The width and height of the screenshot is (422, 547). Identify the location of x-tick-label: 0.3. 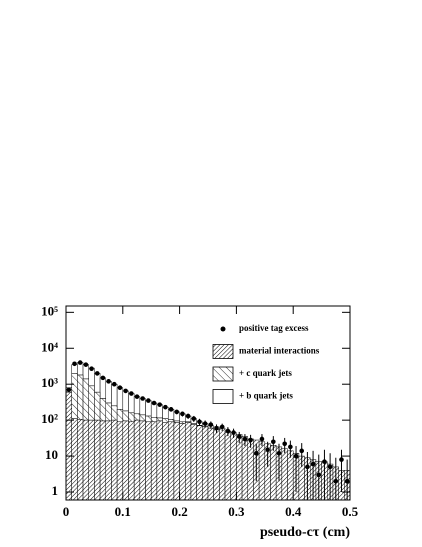
(236, 511).